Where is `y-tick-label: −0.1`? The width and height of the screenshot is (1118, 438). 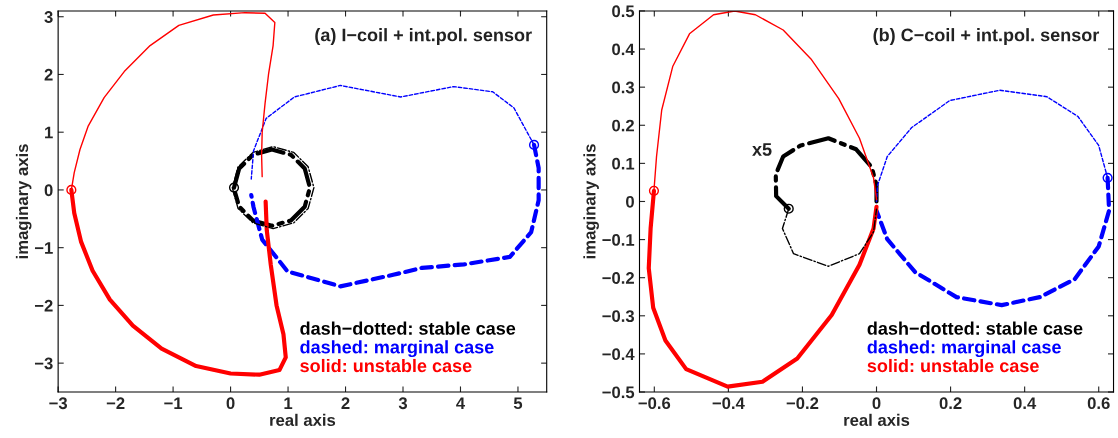
y-tick-label: −0.1 is located at coordinates (618, 239).